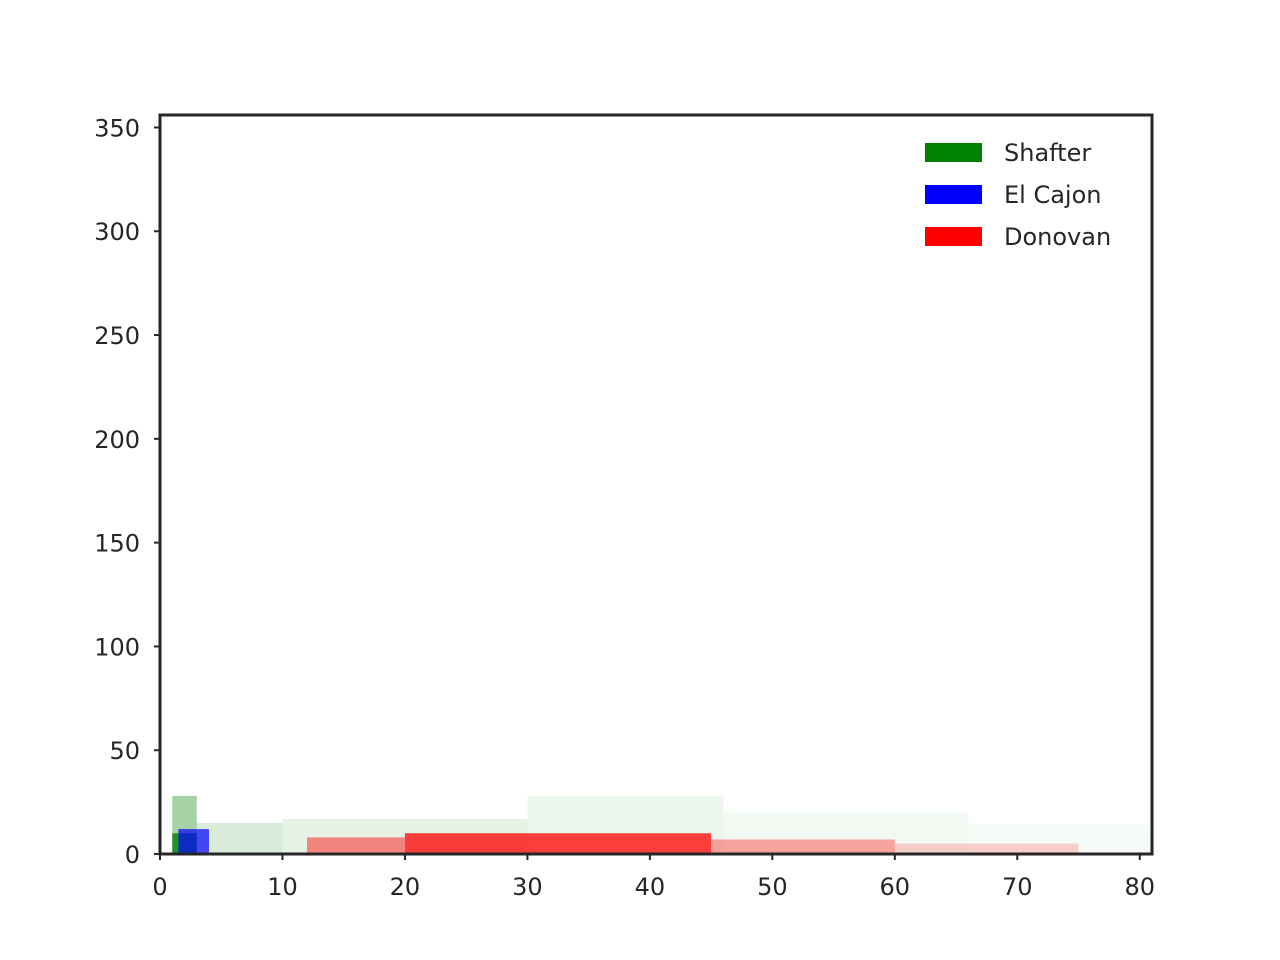 This screenshot has height=960, width=1280. What do you see at coordinates (1017, 887) in the screenshot?
I see `x-tick-label: 70` at bounding box center [1017, 887].